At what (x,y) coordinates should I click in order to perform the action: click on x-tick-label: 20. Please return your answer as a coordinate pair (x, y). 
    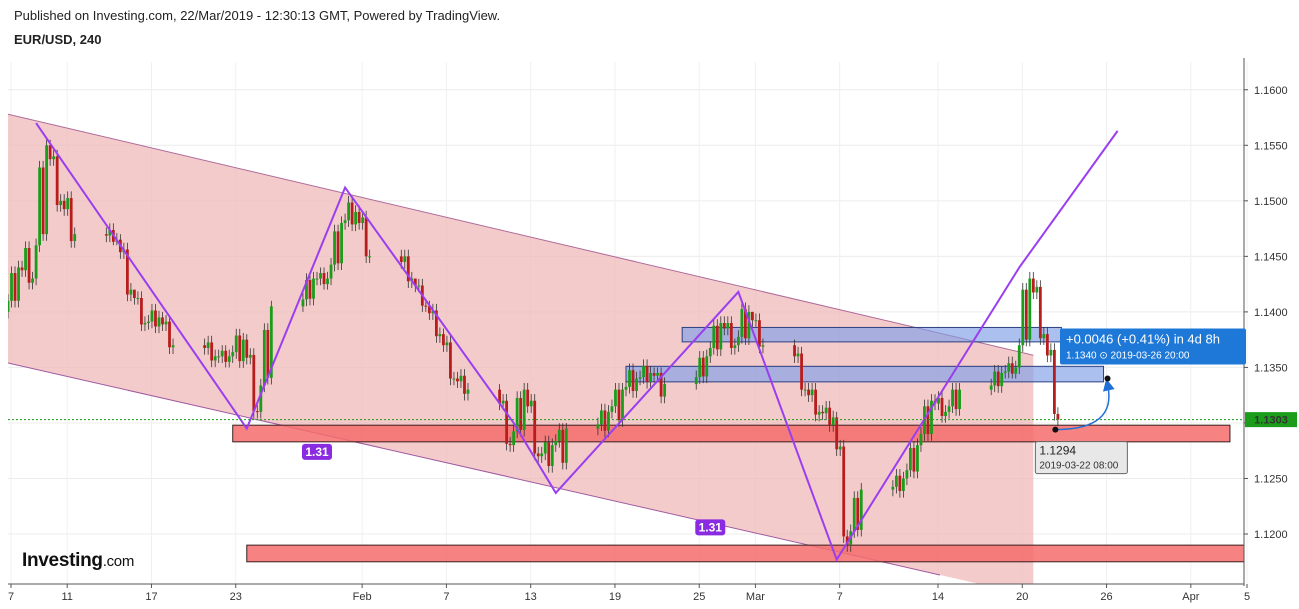
    Looking at the image, I should click on (1022, 597).